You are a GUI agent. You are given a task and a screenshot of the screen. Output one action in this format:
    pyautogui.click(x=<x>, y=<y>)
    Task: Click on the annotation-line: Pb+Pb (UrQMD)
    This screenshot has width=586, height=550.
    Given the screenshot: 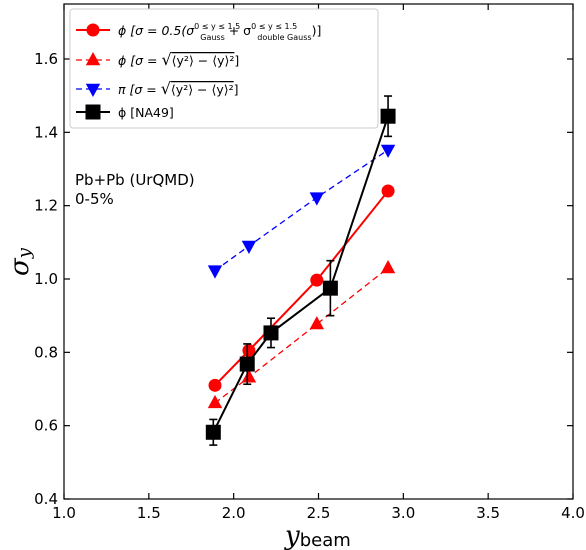 What is the action you would take?
    pyautogui.click(x=135, y=180)
    